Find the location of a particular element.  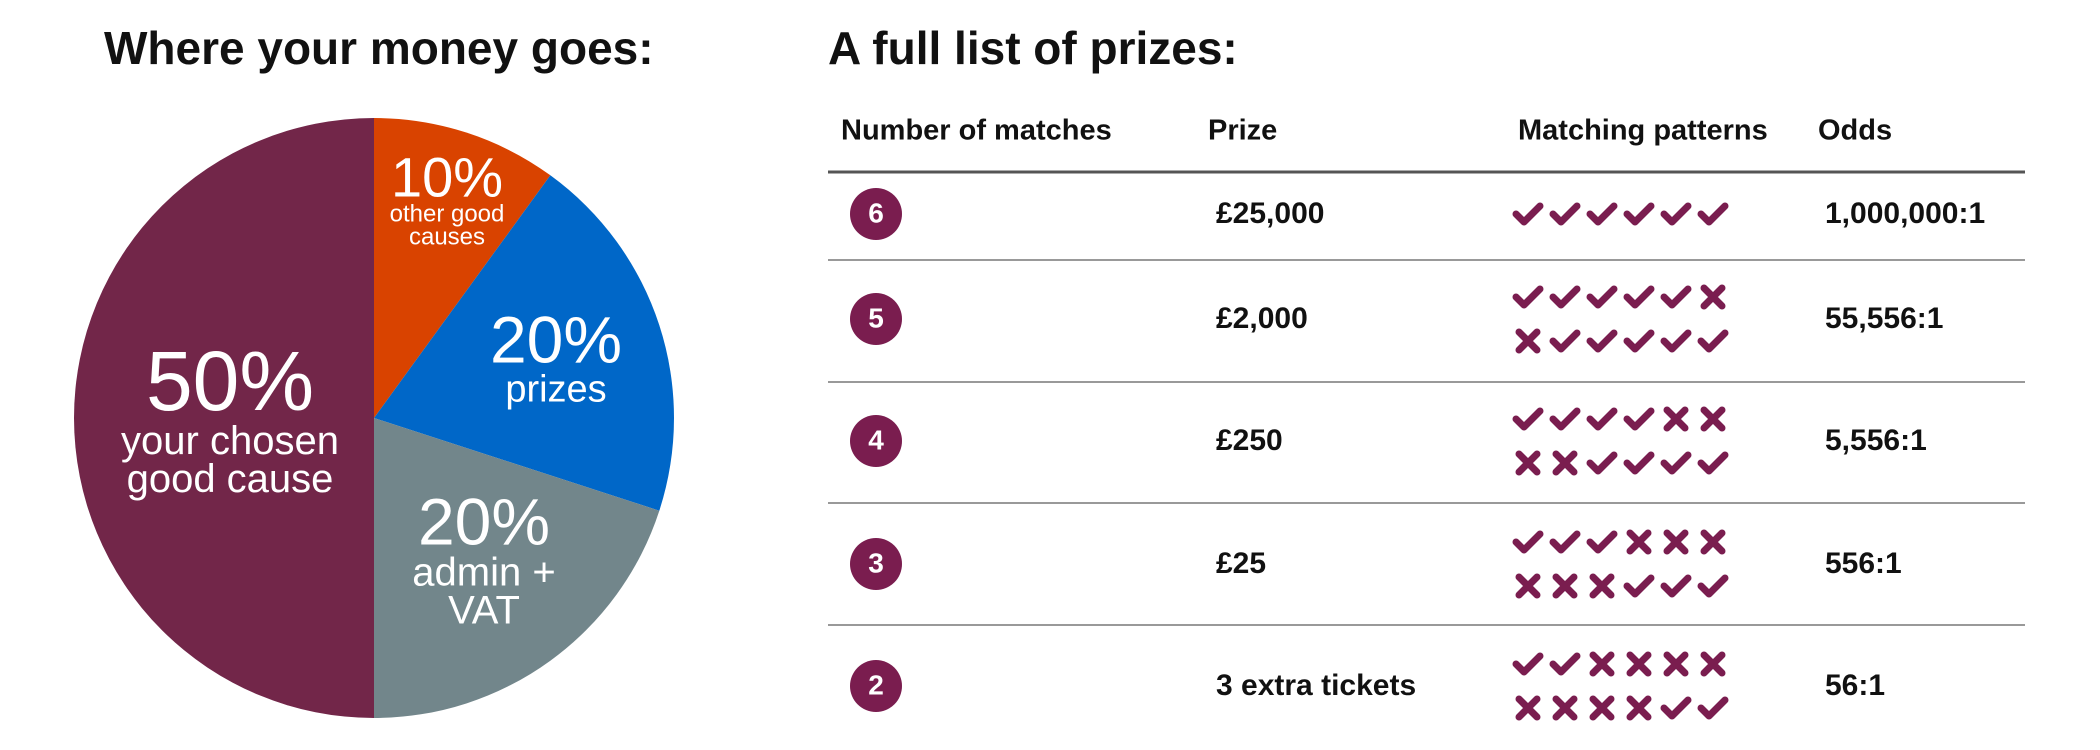

match-count: 6 is located at coordinates (876, 212).